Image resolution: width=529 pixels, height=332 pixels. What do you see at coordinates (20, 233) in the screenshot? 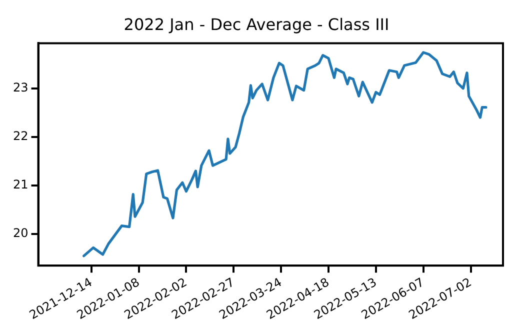
I see `y-tick-label: 20` at bounding box center [20, 233].